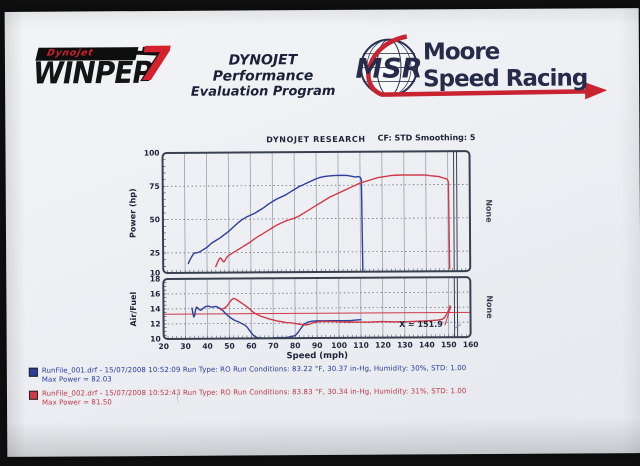 The height and width of the screenshot is (466, 640). I want to click on svg-text: 140, so click(427, 344).